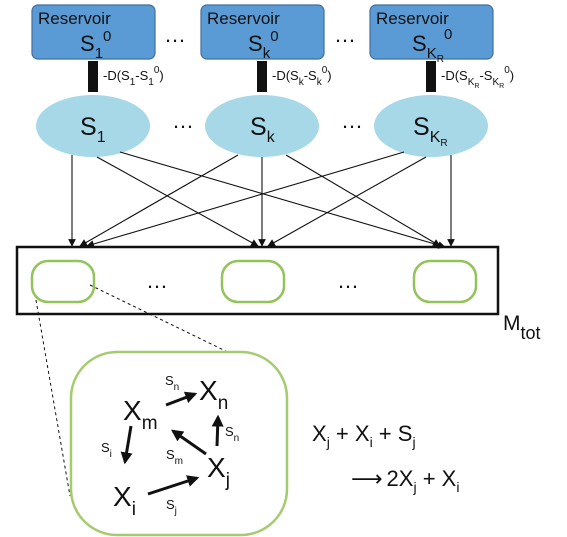 This screenshot has height=537, width=567. I want to click on zoomed-compartment, so click(179, 443).